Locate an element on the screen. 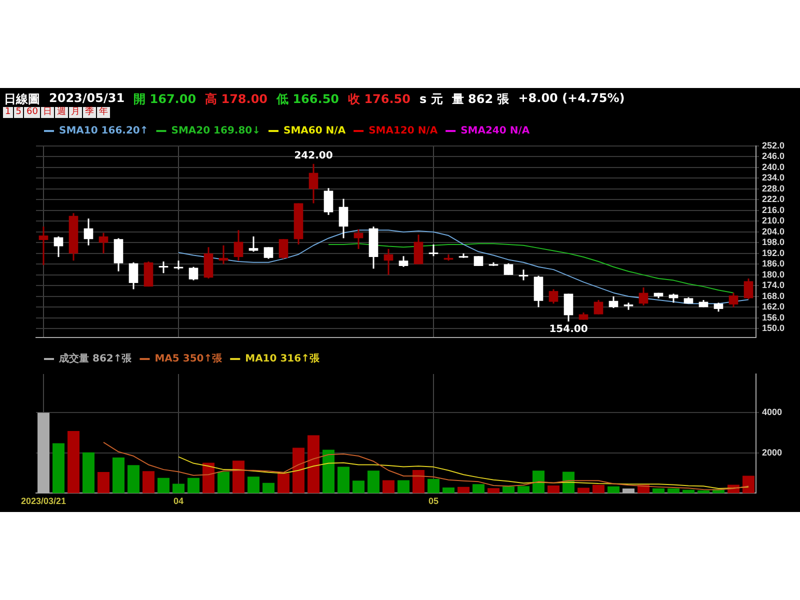  y-tick-label: 246.0 is located at coordinates (773, 156).